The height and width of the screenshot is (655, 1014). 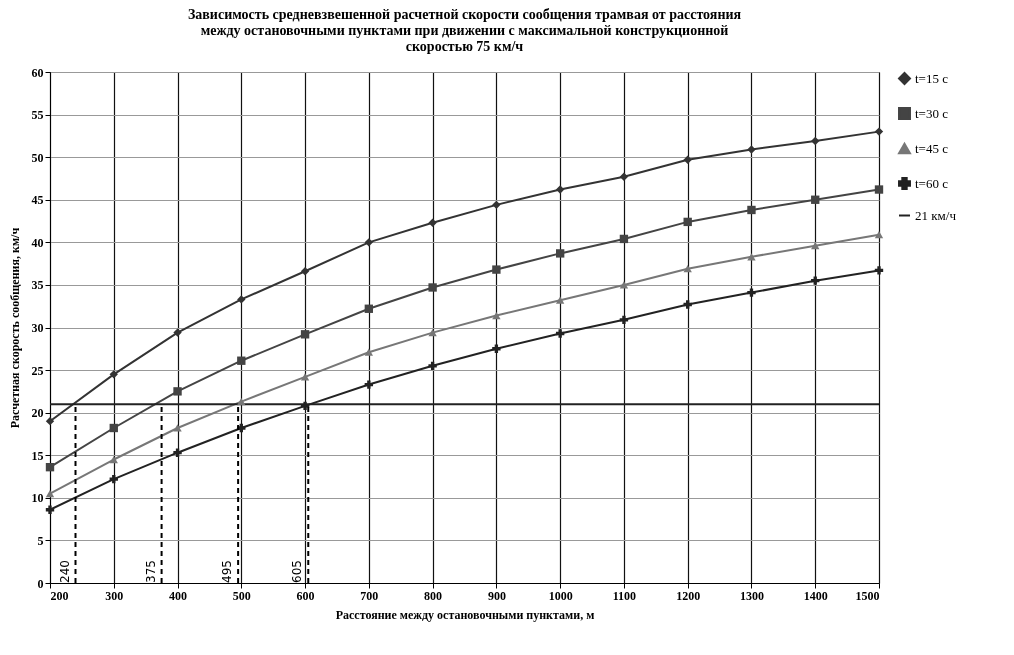 What do you see at coordinates (751, 595) in the screenshot?
I see `x-tick-label: 1300` at bounding box center [751, 595].